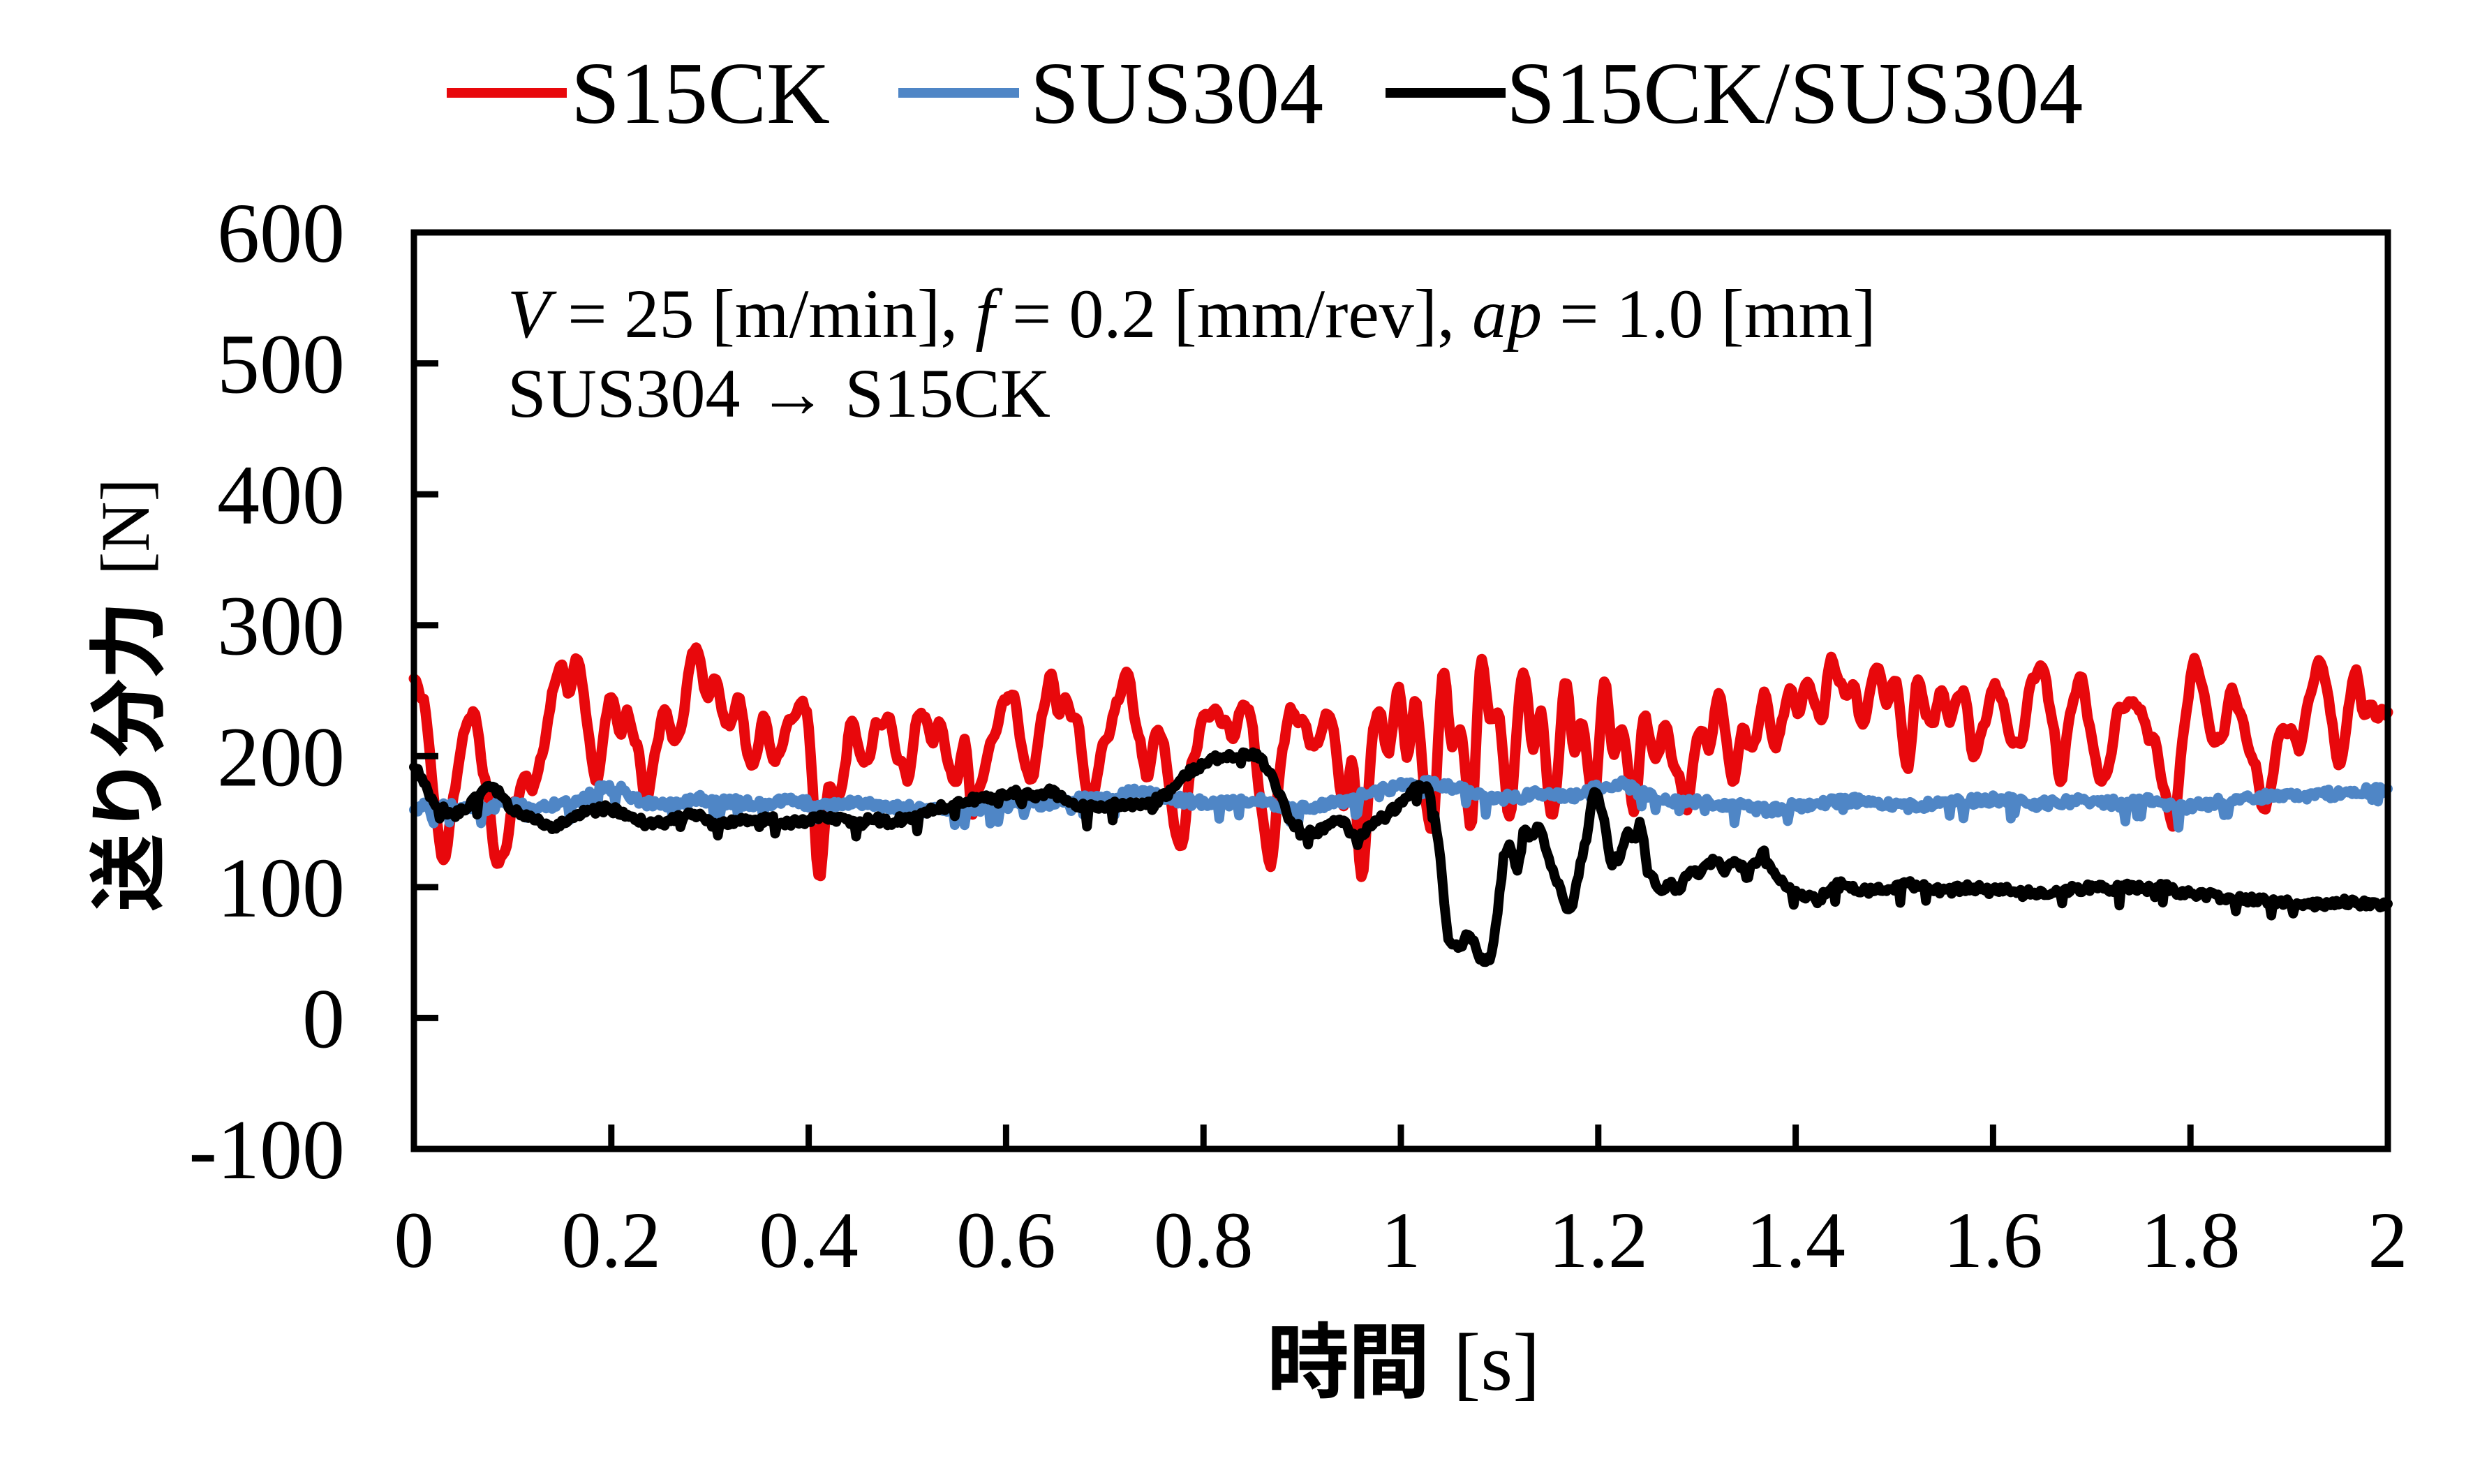  What do you see at coordinates (2388, 1240) in the screenshot?
I see `svg-text: 2` at bounding box center [2388, 1240].